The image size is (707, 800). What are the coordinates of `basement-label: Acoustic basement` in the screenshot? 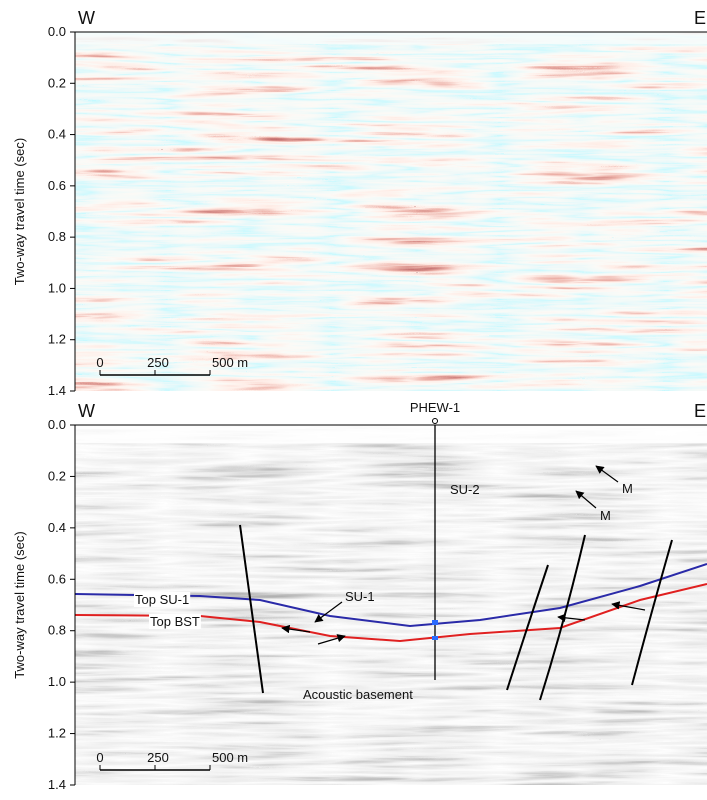 It's located at (358, 694).